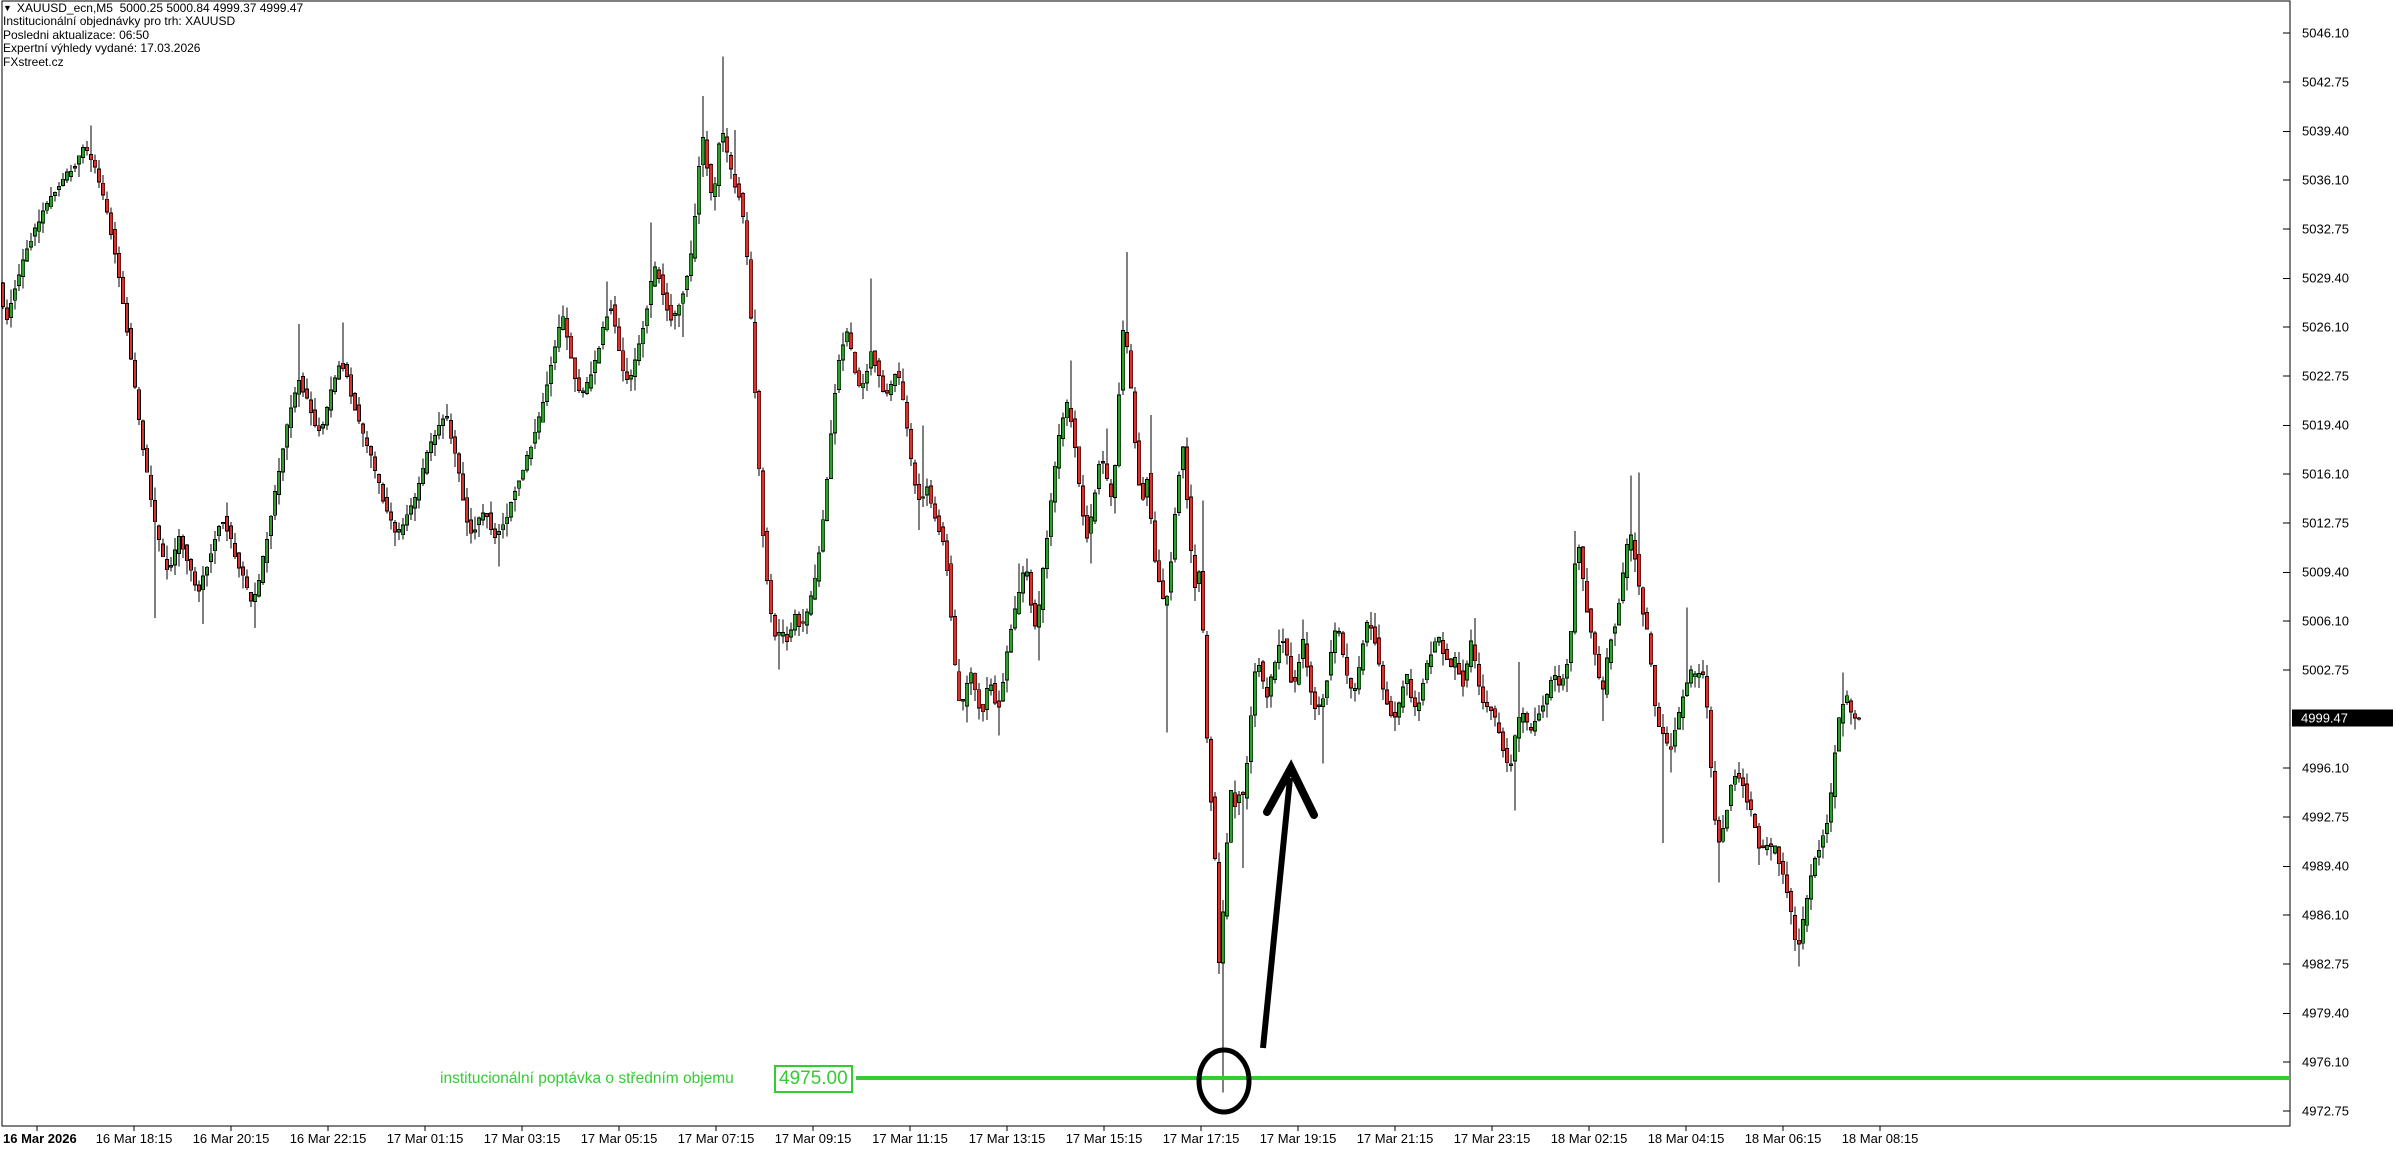  Describe the element at coordinates (2325, 572) in the screenshot. I see `price-tick-label: 5009.40` at that location.